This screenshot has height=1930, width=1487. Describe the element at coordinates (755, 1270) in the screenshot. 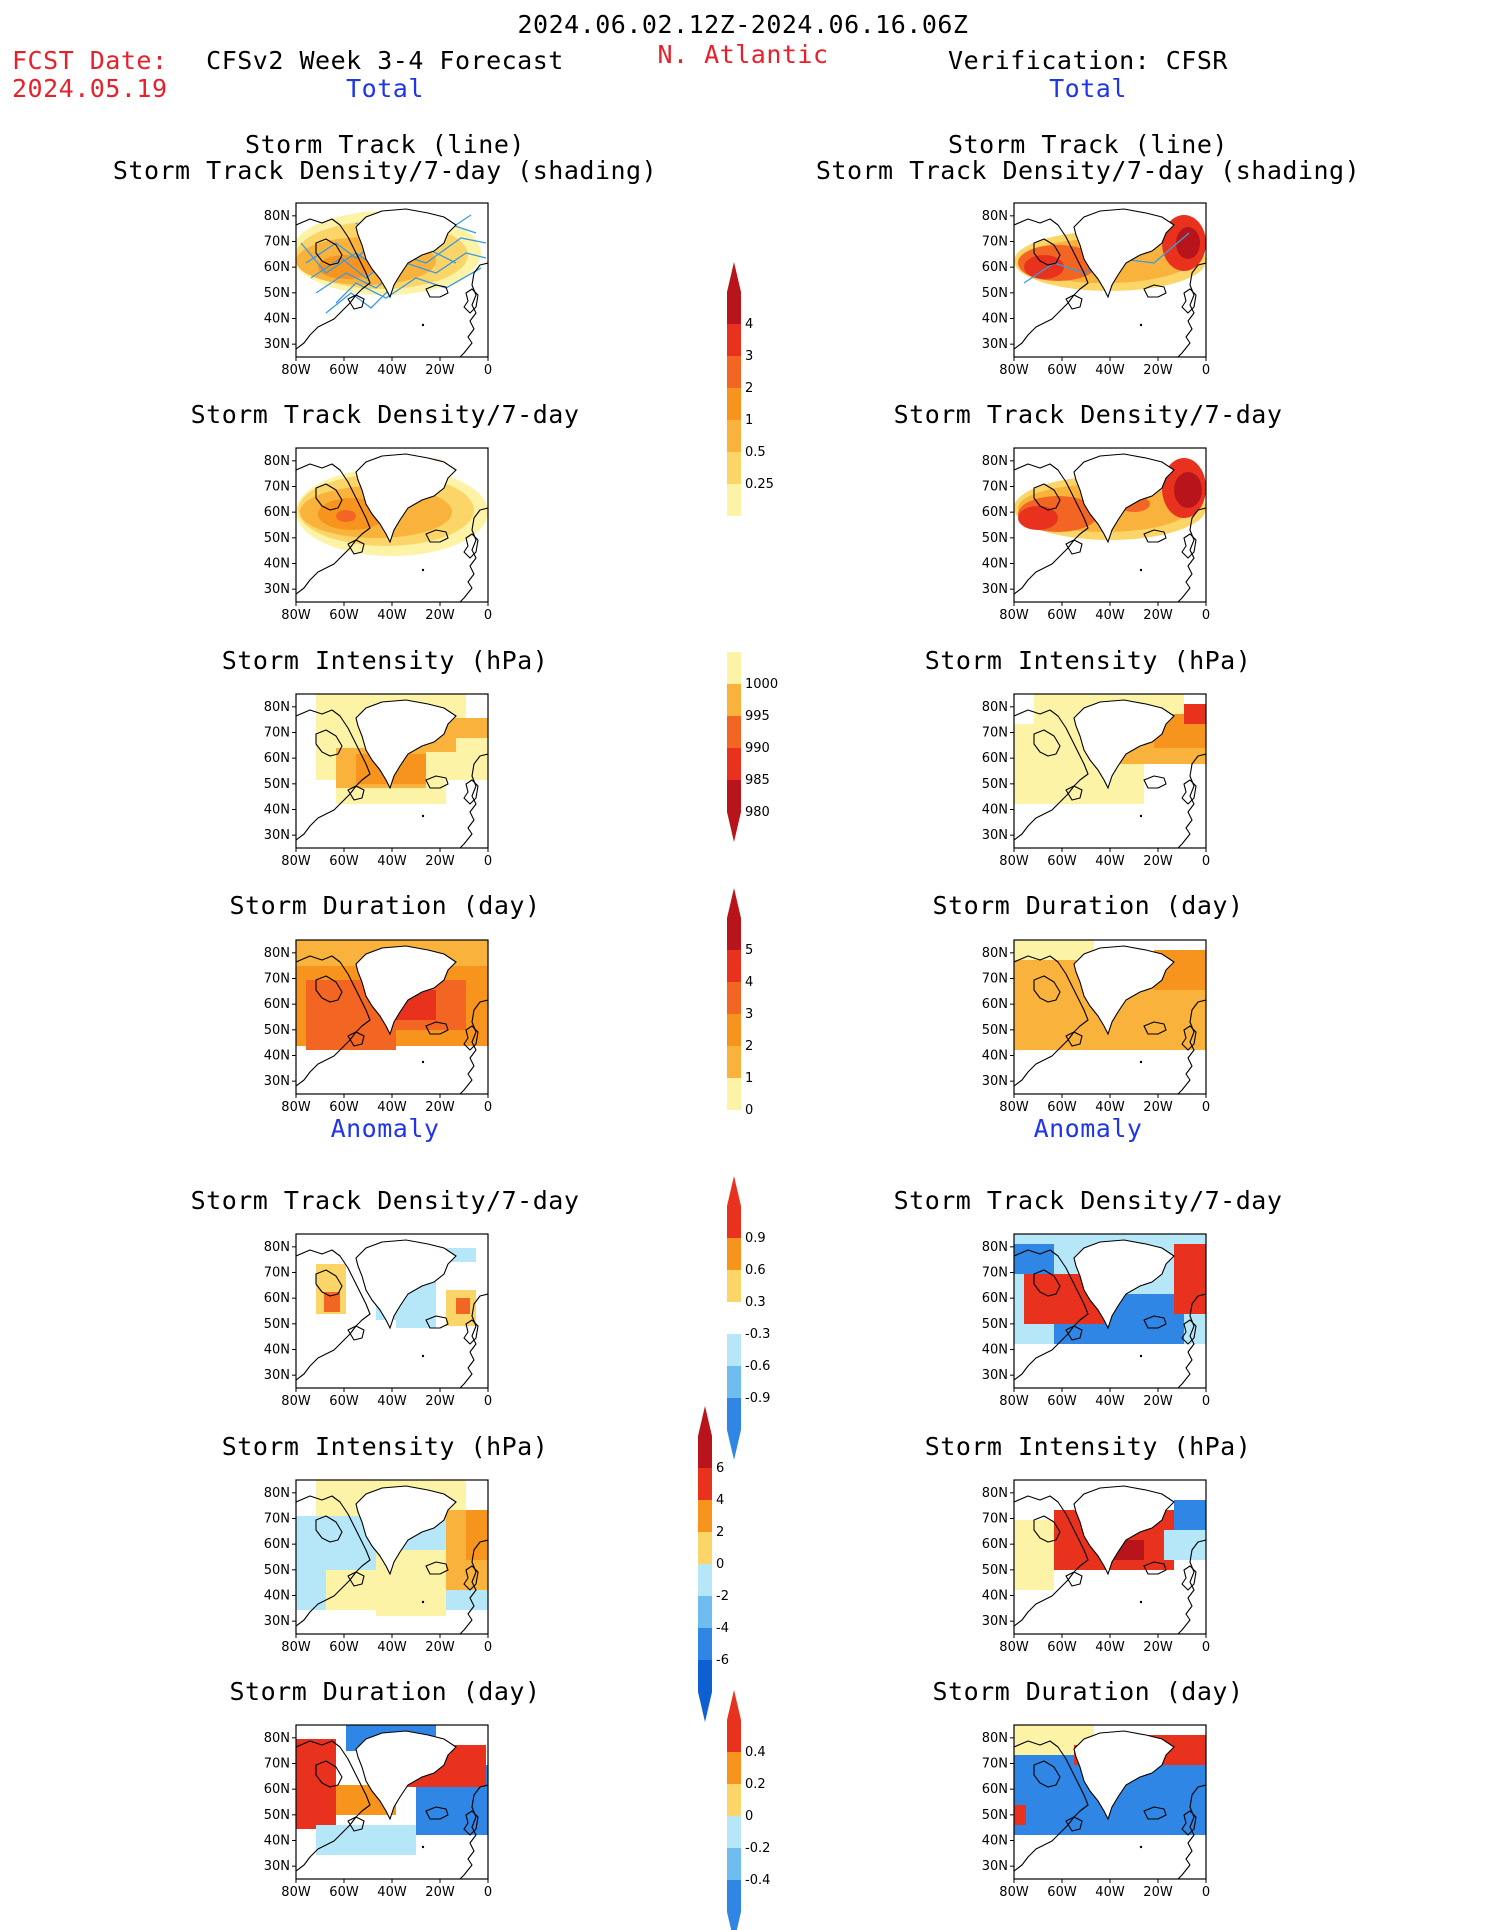

I see `colorbar-label: 0.6` at that location.